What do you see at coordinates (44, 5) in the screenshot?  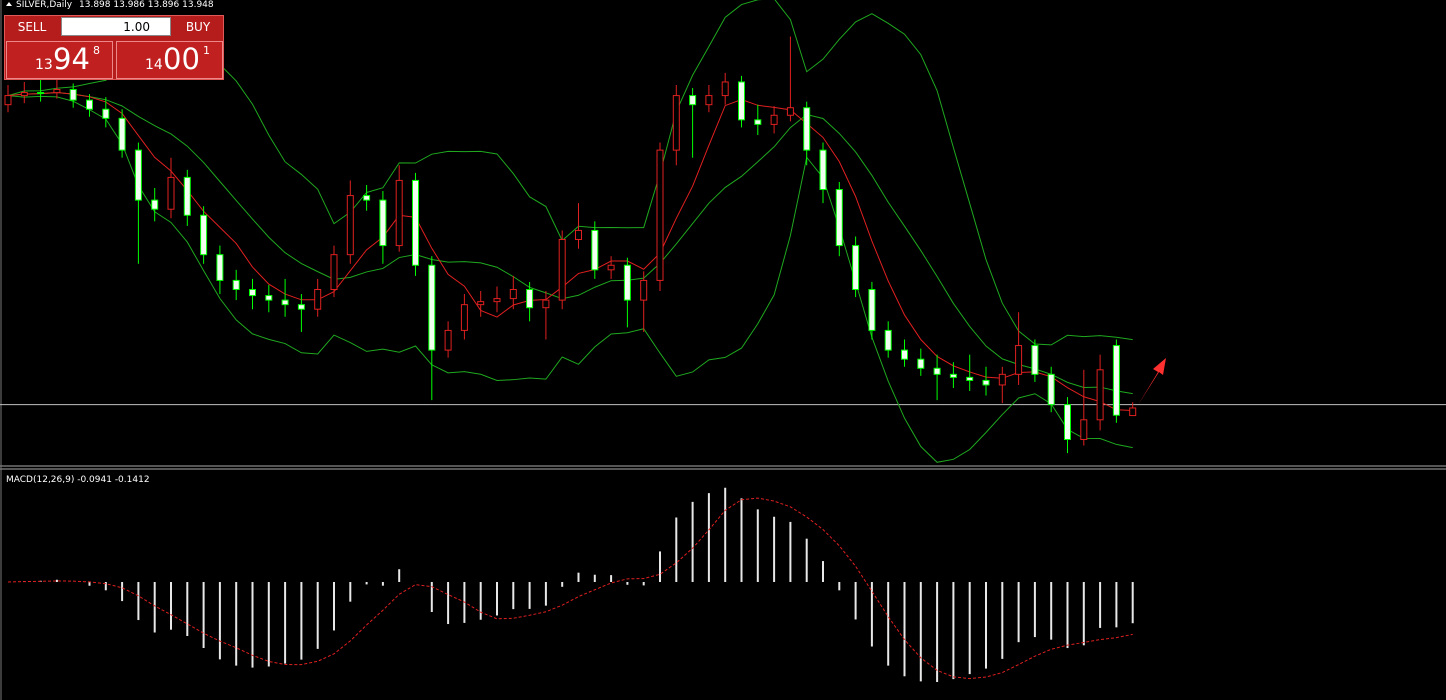 I see `symbol: SILVER,Daily` at bounding box center [44, 5].